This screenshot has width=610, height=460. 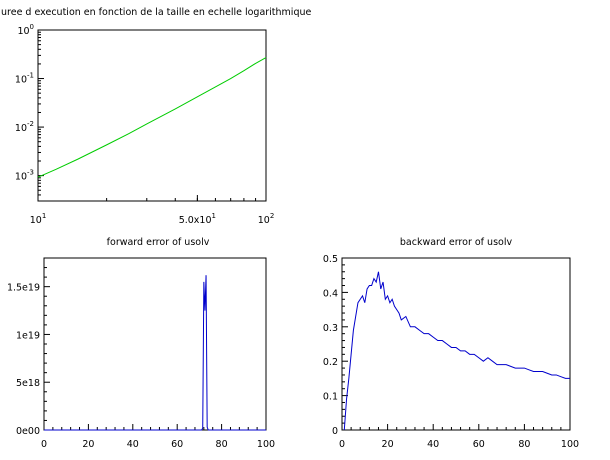 What do you see at coordinates (330, 259) in the screenshot?
I see `y-tick-label: 0.5` at bounding box center [330, 259].